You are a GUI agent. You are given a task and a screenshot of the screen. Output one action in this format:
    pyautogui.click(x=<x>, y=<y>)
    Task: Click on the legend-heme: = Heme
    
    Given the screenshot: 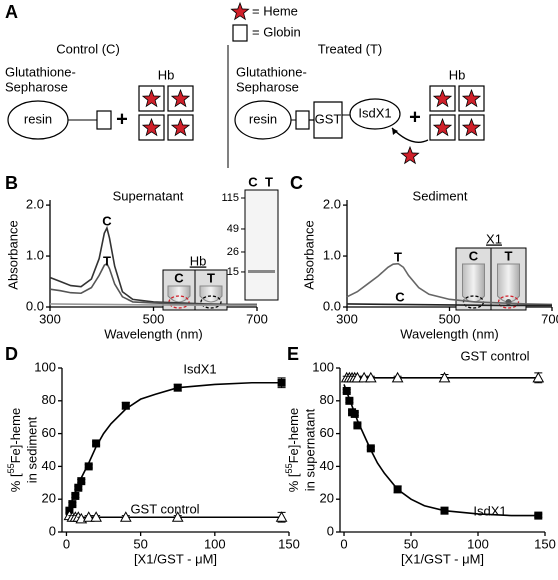 What is the action you would take?
    pyautogui.click(x=275, y=10)
    